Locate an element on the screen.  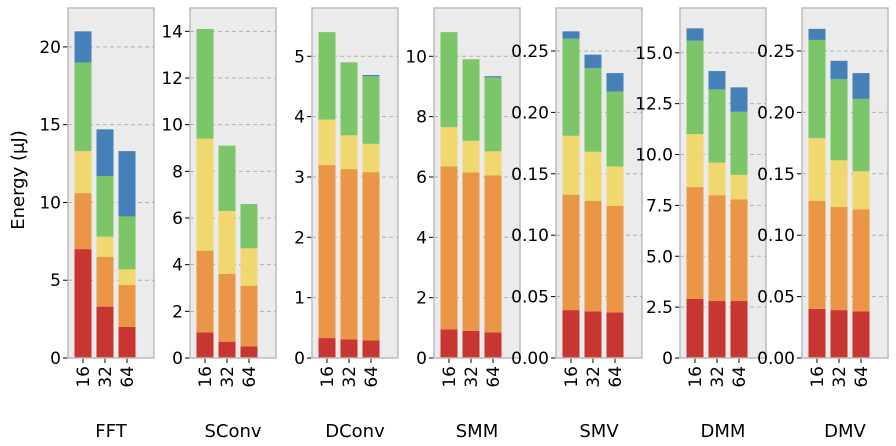
y-tick-label: 14 is located at coordinates (172, 32).